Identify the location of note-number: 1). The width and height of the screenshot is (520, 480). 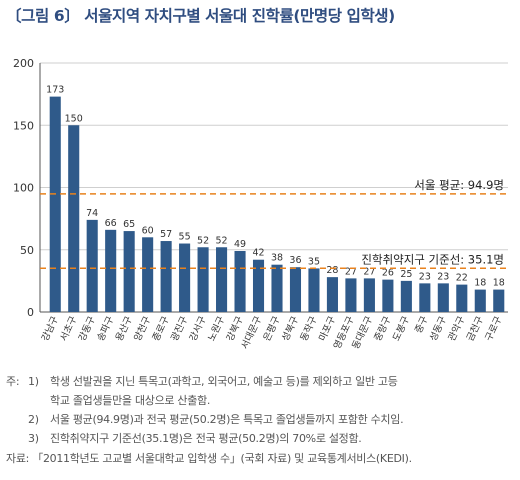
(33, 381).